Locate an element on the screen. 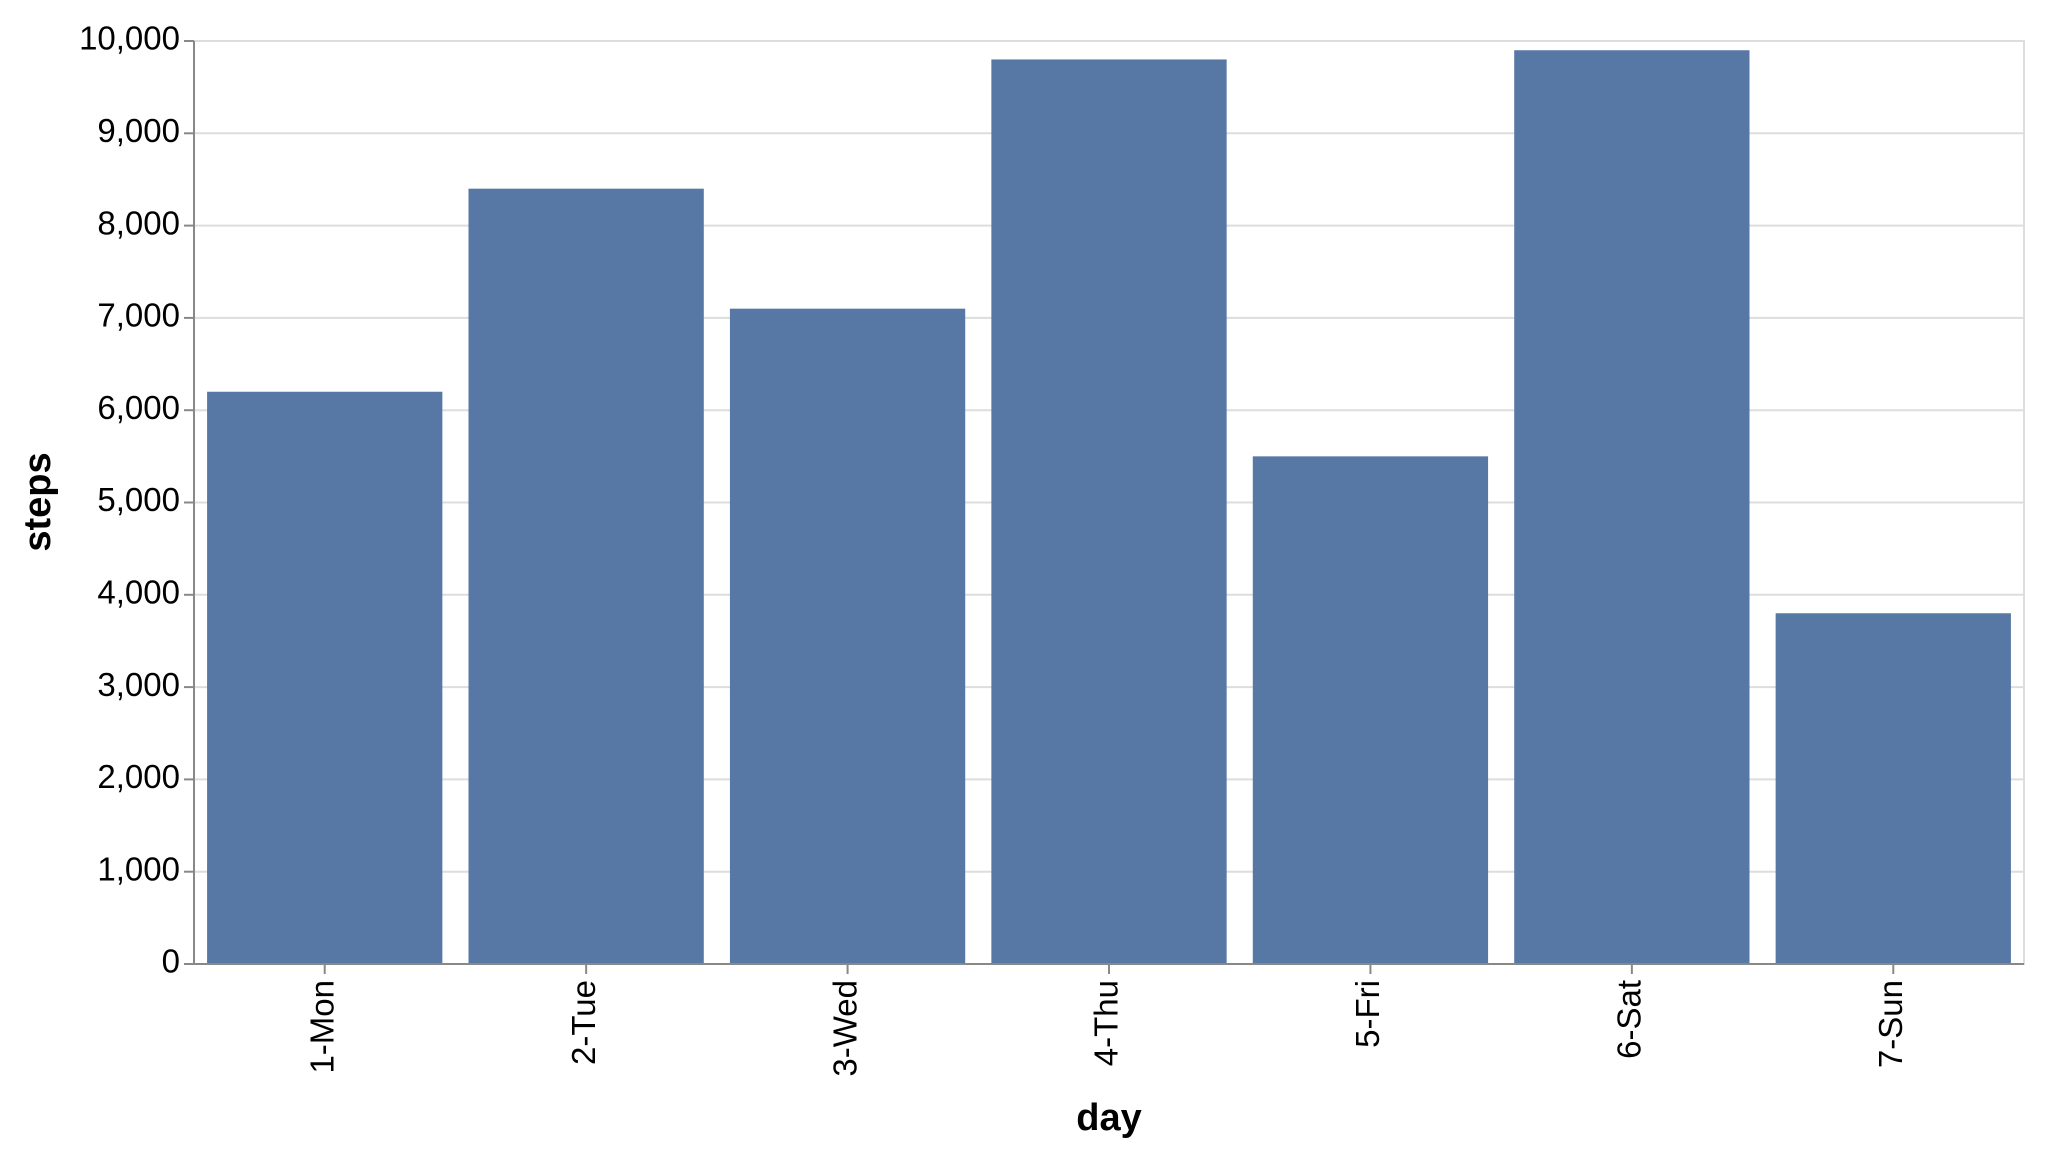 The width and height of the screenshot is (2048, 1152). y-tick-label: 10,000 is located at coordinates (129, 38).